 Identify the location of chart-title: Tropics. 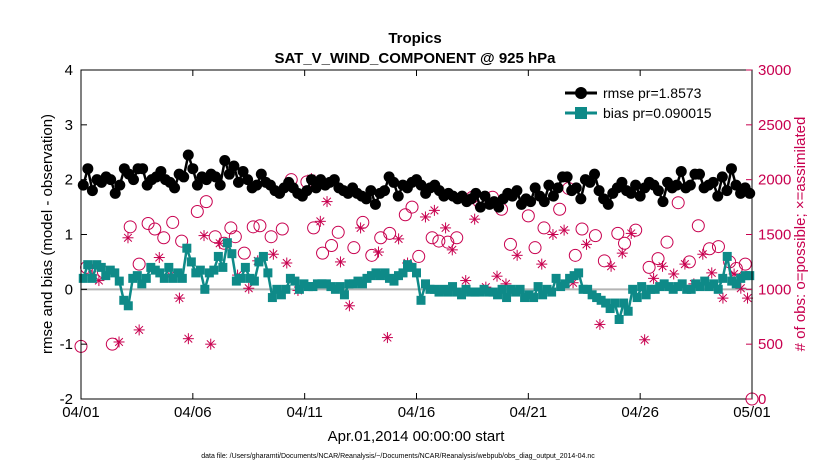
(414, 38).